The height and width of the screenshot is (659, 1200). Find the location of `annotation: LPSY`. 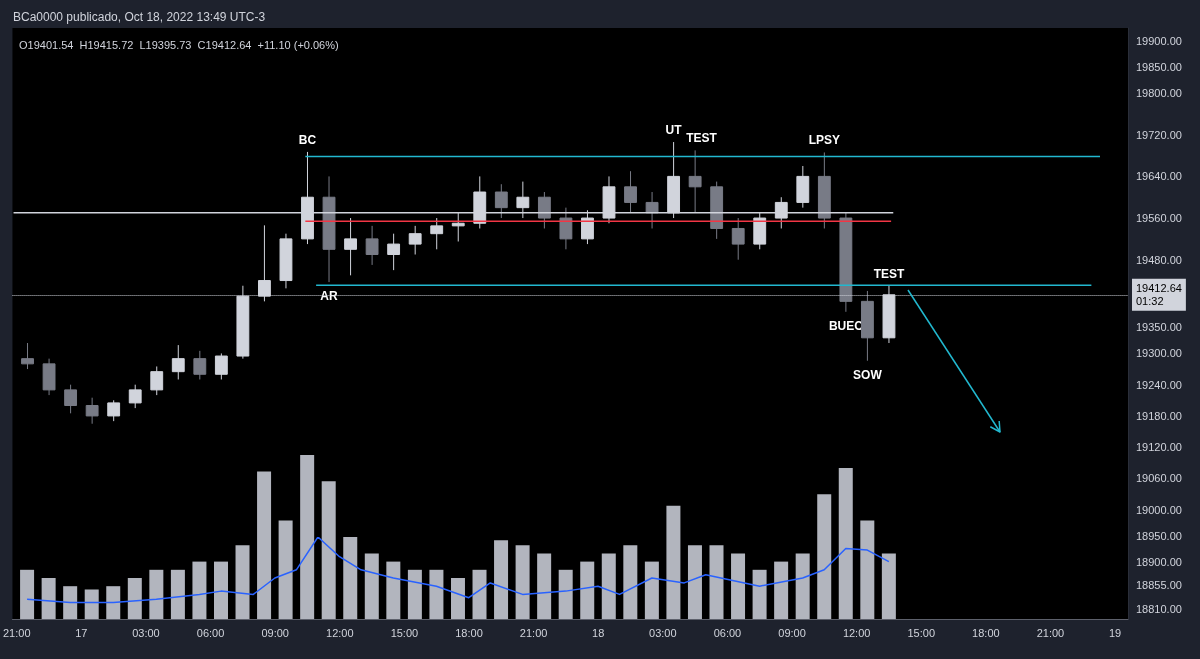

annotation: LPSY is located at coordinates (824, 140).